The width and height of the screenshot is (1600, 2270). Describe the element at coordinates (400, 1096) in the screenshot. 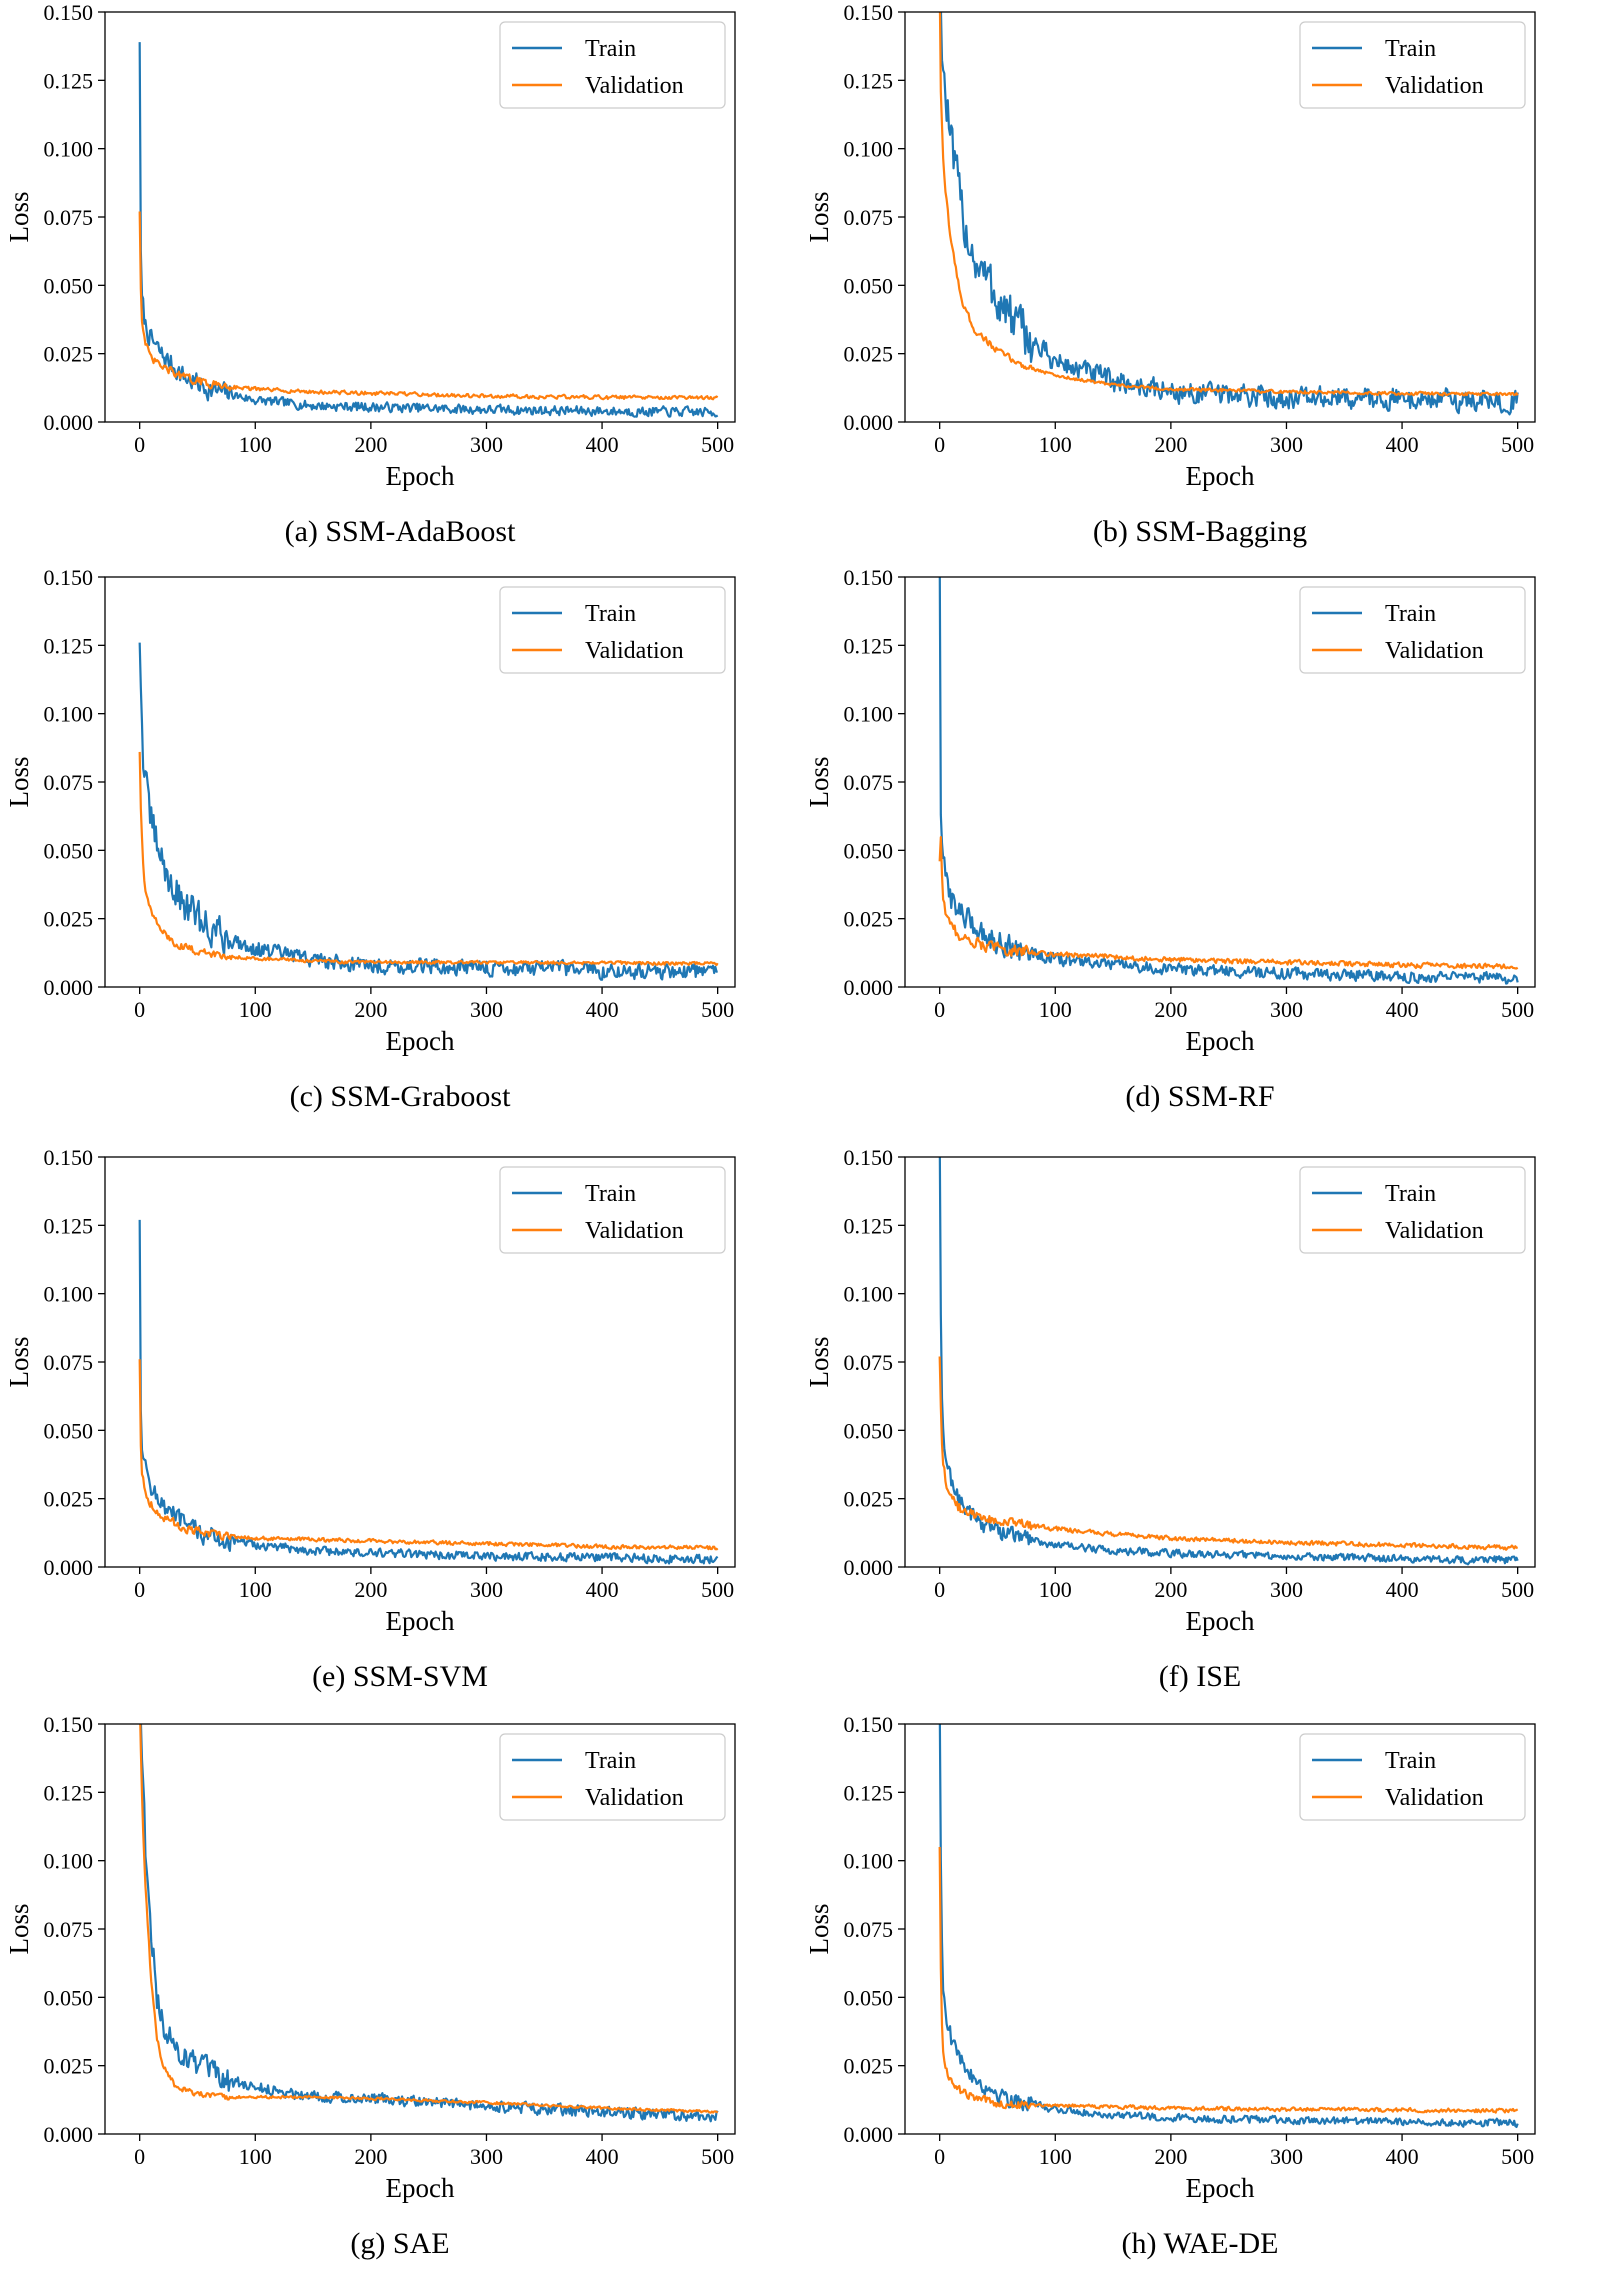

I see `panel-caption: (c) SSM-Graboost` at that location.